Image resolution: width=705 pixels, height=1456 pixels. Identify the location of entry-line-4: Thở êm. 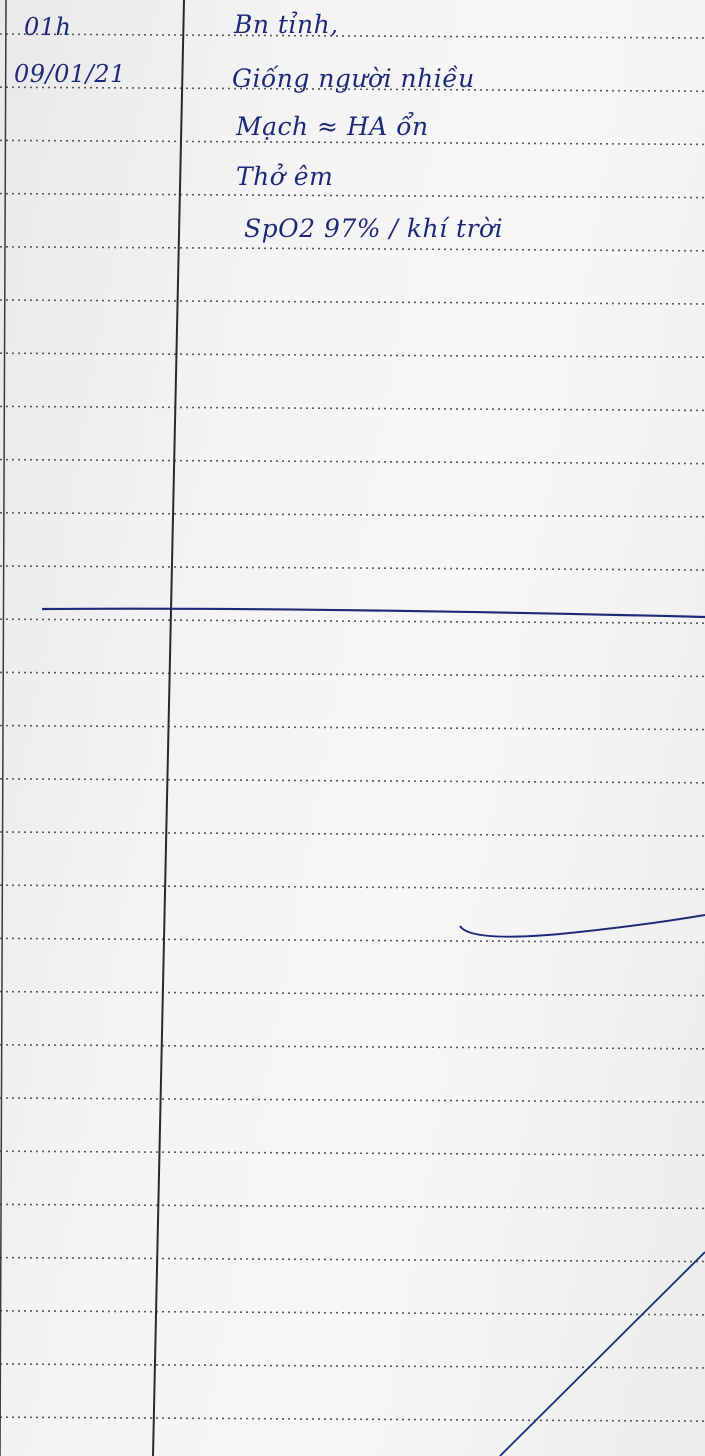
(285, 176).